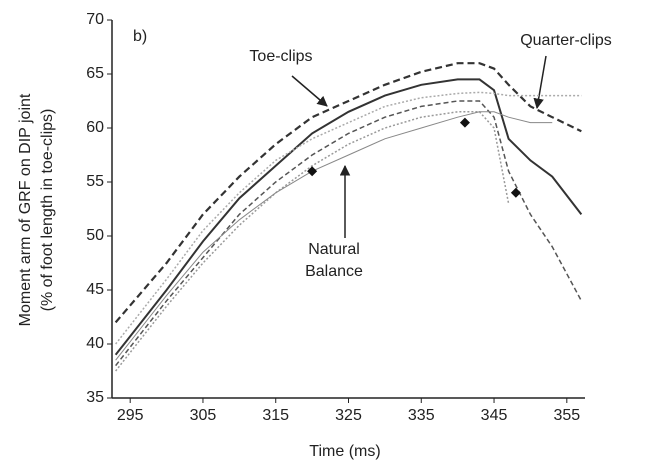 Image resolution: width=653 pixels, height=469 pixels. I want to click on x-tick-label: 335, so click(421, 415).